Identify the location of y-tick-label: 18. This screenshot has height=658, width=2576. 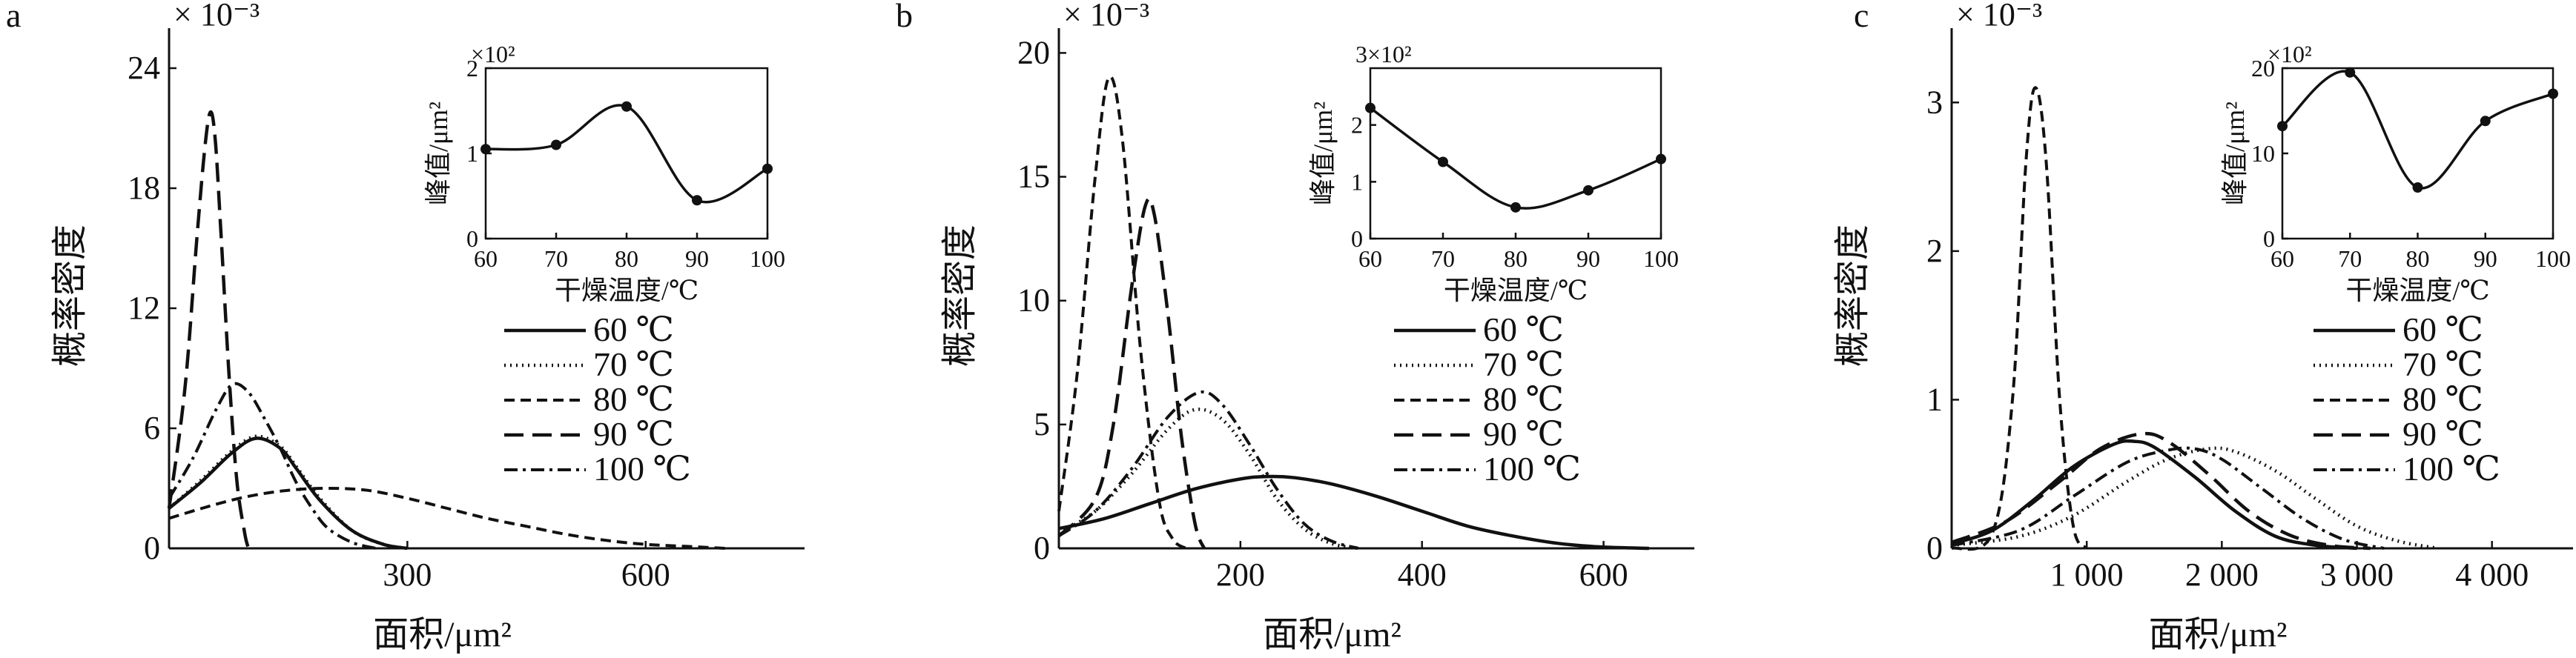
(144, 188).